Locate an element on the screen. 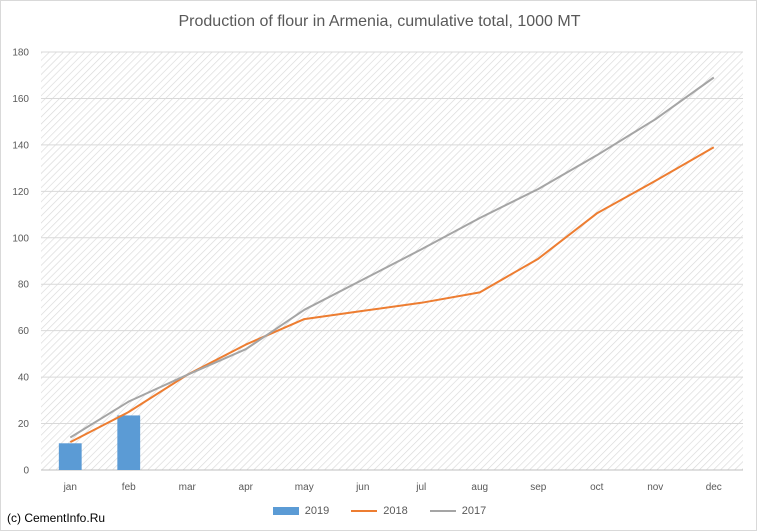  y-tick-label: 40 is located at coordinates (24, 378).